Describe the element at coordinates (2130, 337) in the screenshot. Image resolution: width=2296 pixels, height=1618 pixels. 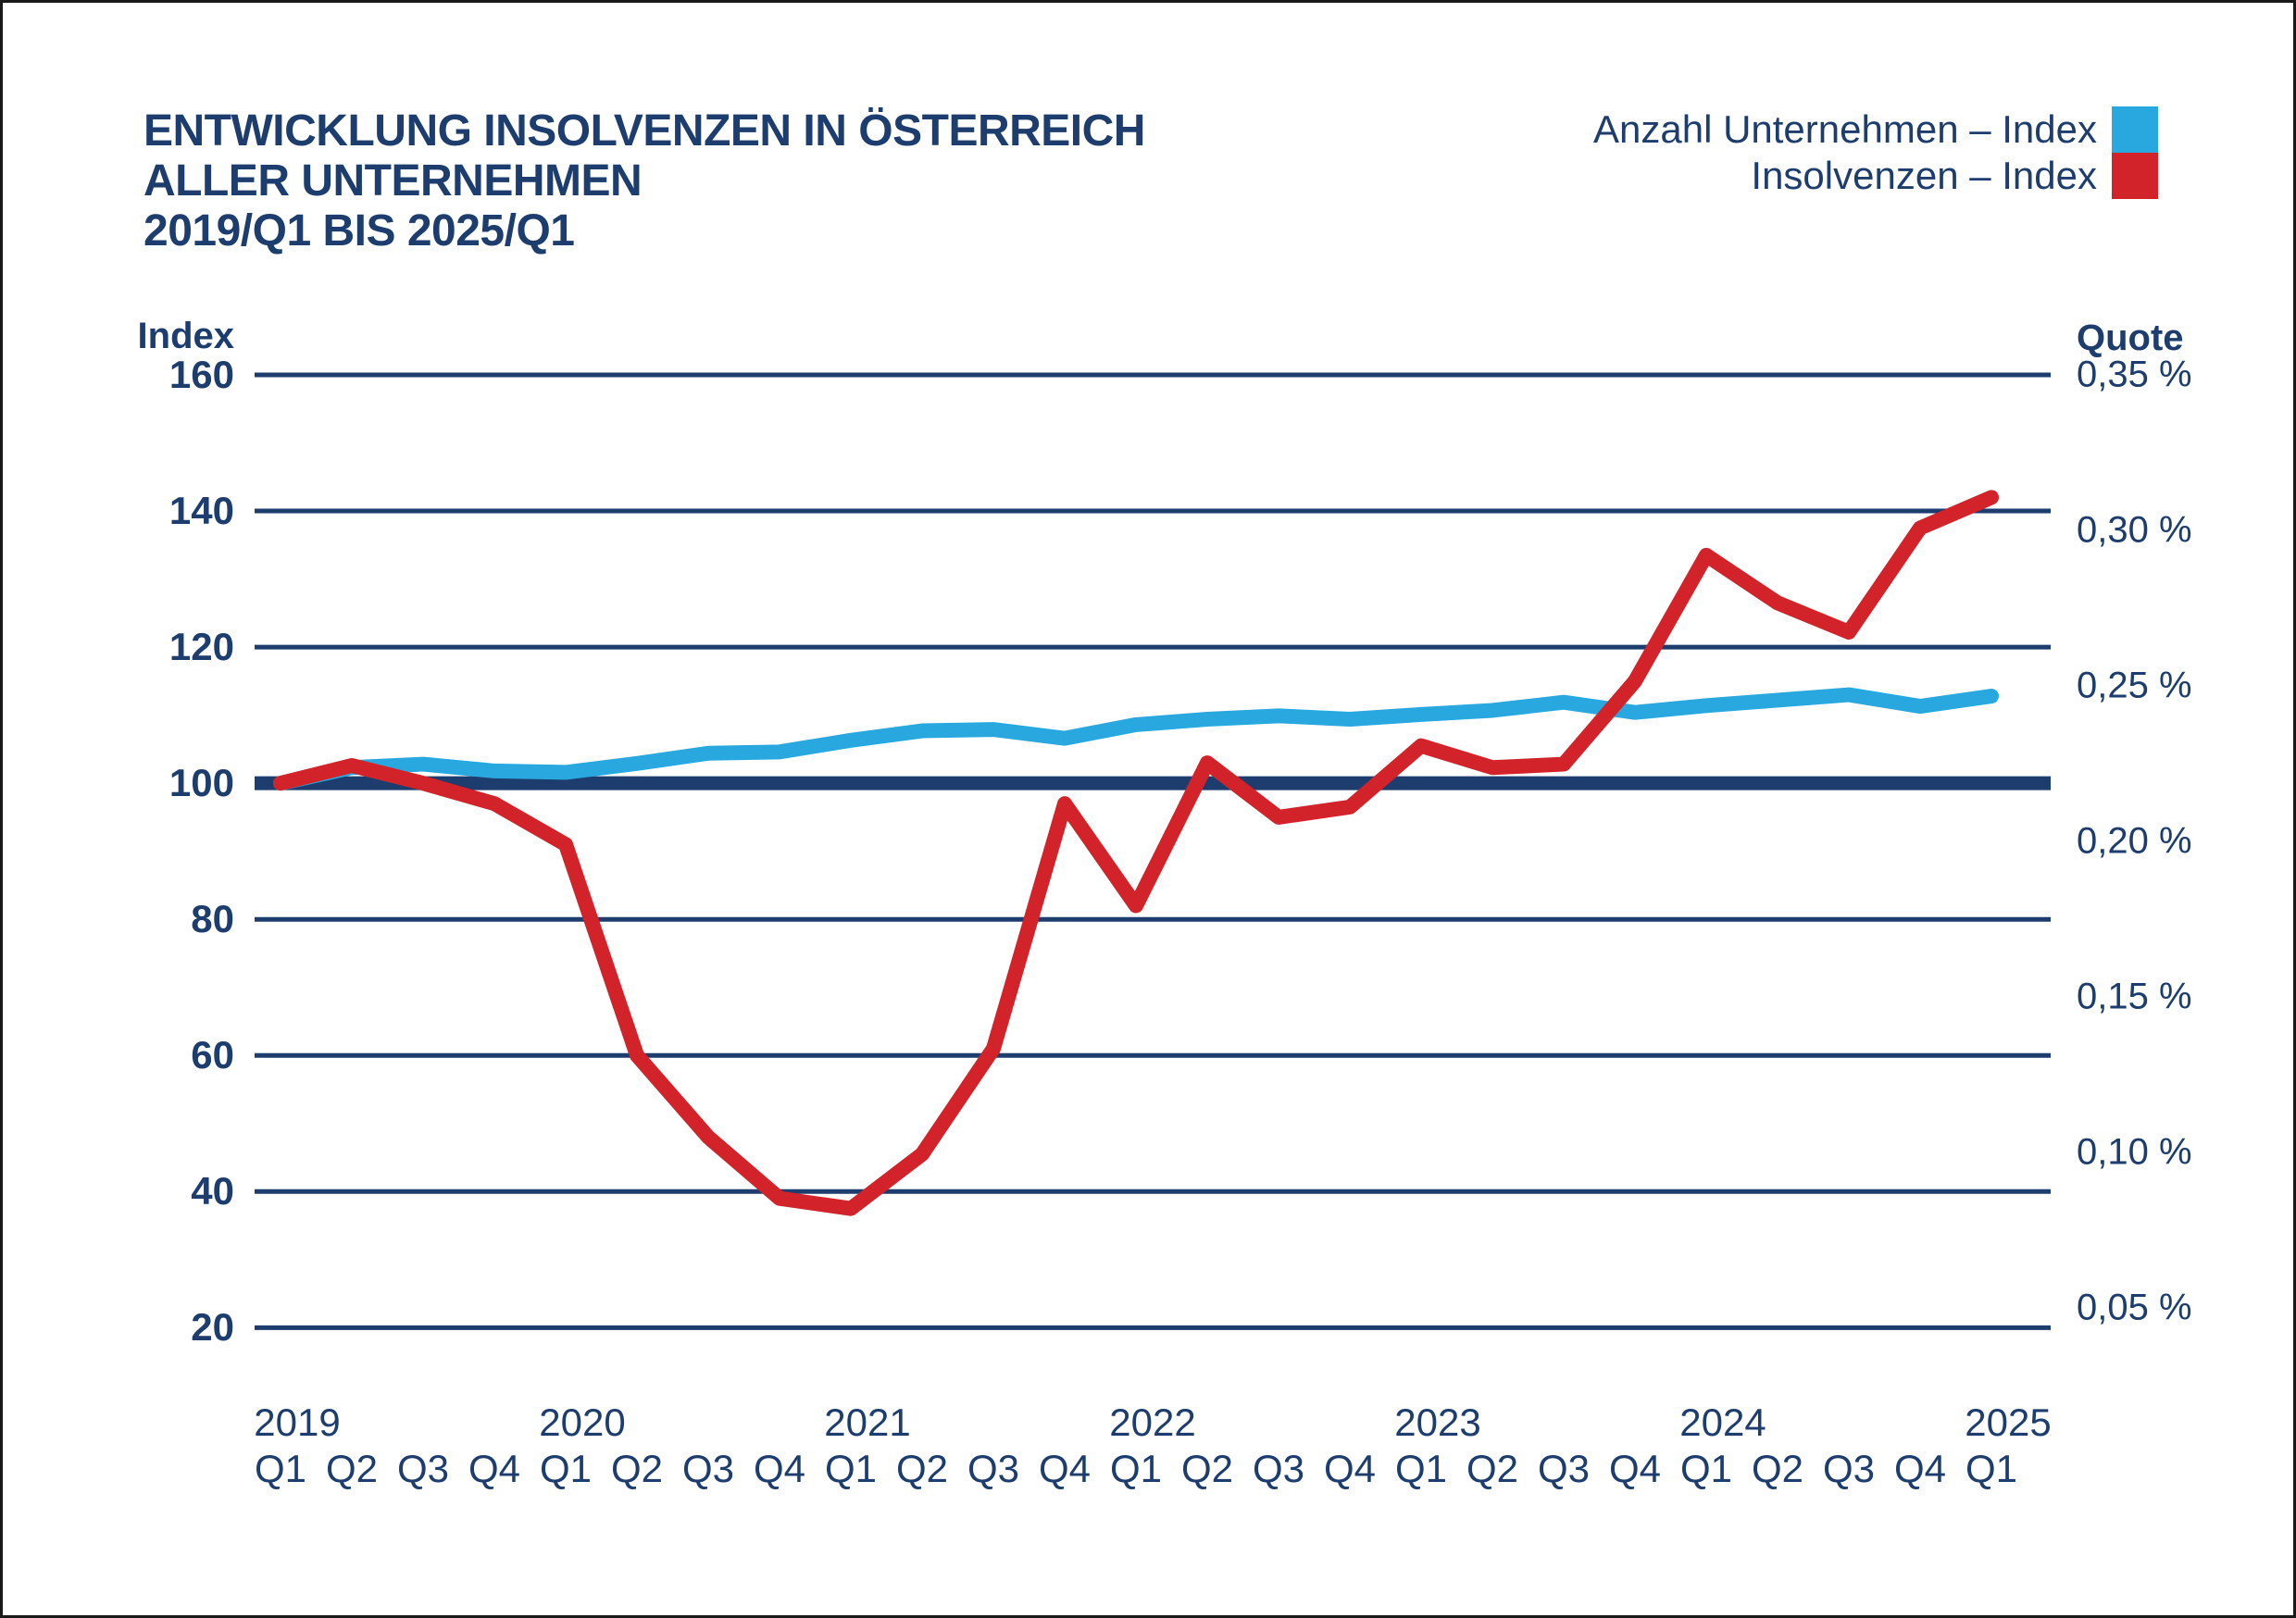
I see `right-axis-title: Quote` at that location.